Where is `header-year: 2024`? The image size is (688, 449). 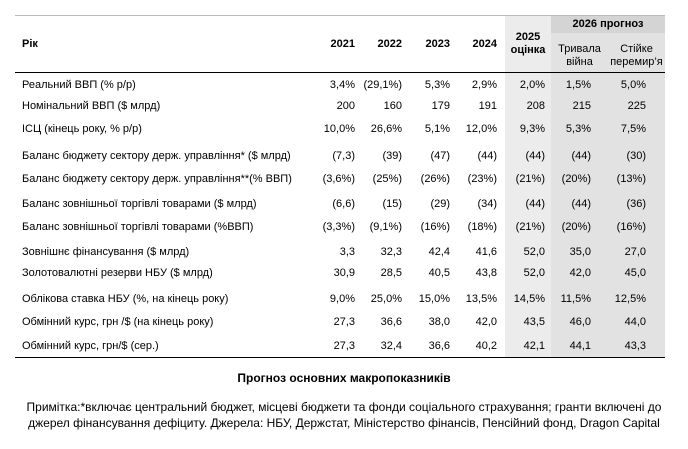 header-year: 2024 is located at coordinates (484, 44).